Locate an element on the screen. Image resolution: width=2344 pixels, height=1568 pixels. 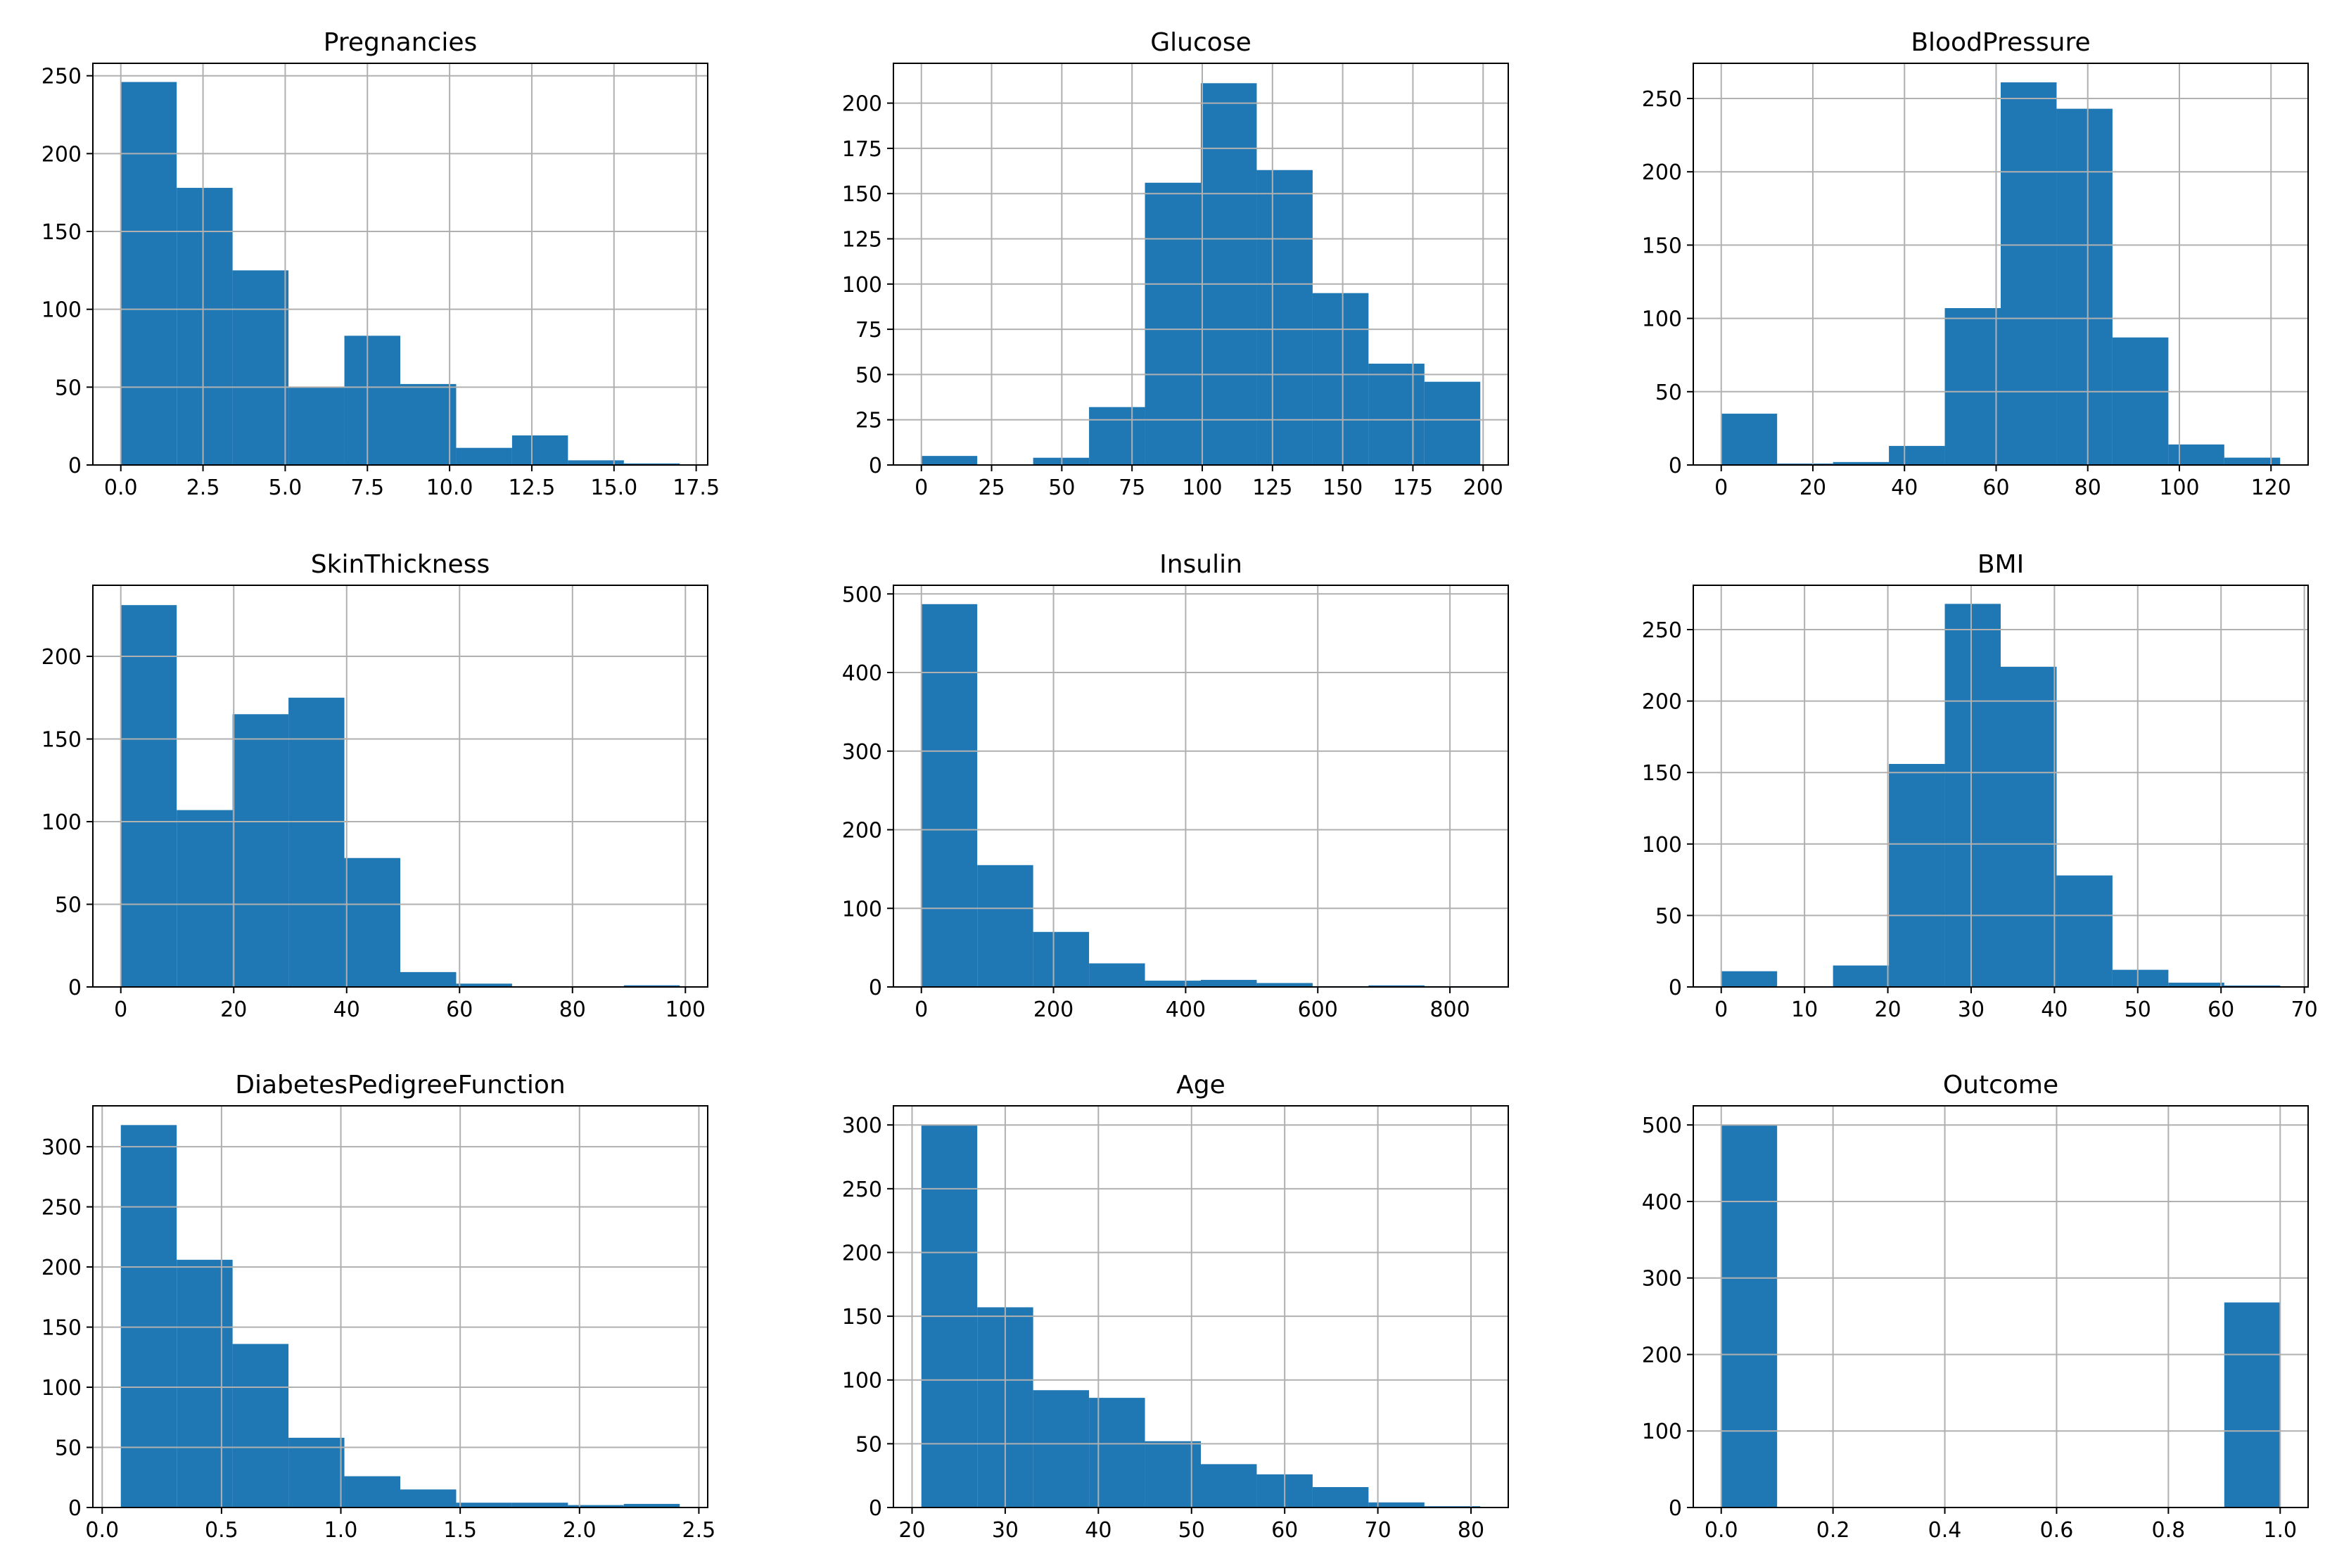
panel-title: Age is located at coordinates (1200, 1085).